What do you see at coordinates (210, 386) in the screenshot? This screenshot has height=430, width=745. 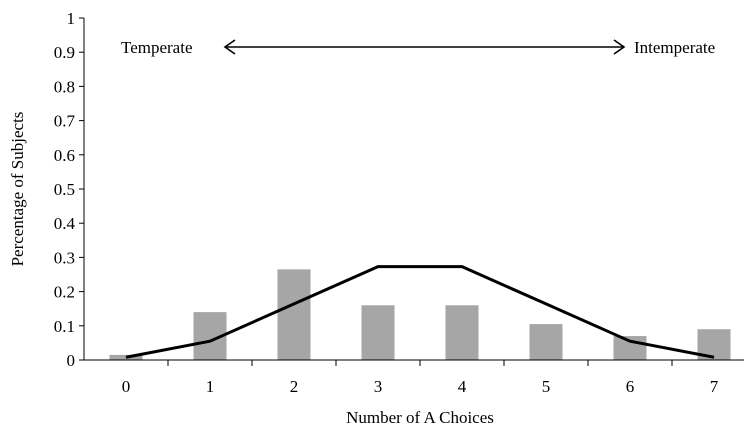 I see `x-tick-label: 1` at bounding box center [210, 386].